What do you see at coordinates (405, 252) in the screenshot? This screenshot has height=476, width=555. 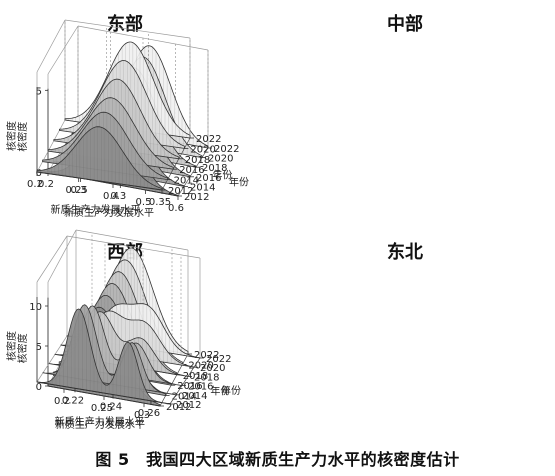 I see `panel-title: 东北` at bounding box center [405, 252].